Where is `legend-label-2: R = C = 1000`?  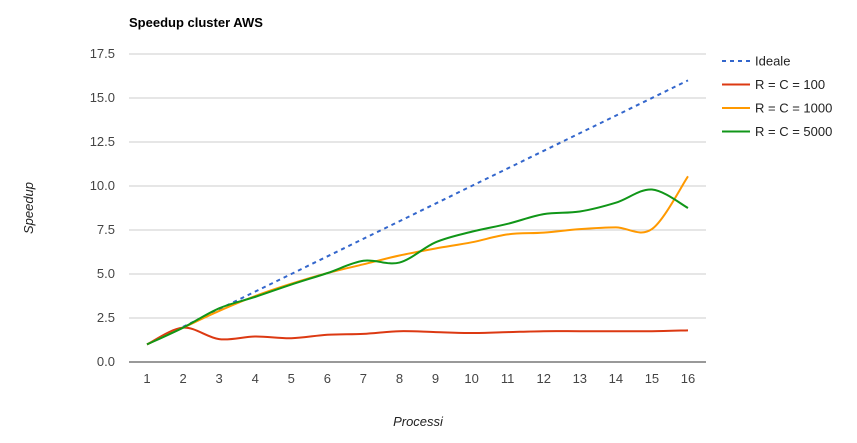
legend-label-2: R = C = 1000 is located at coordinates (793, 108).